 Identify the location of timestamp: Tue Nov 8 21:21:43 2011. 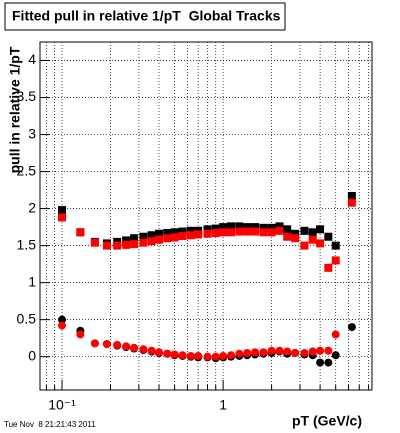
(50, 424).